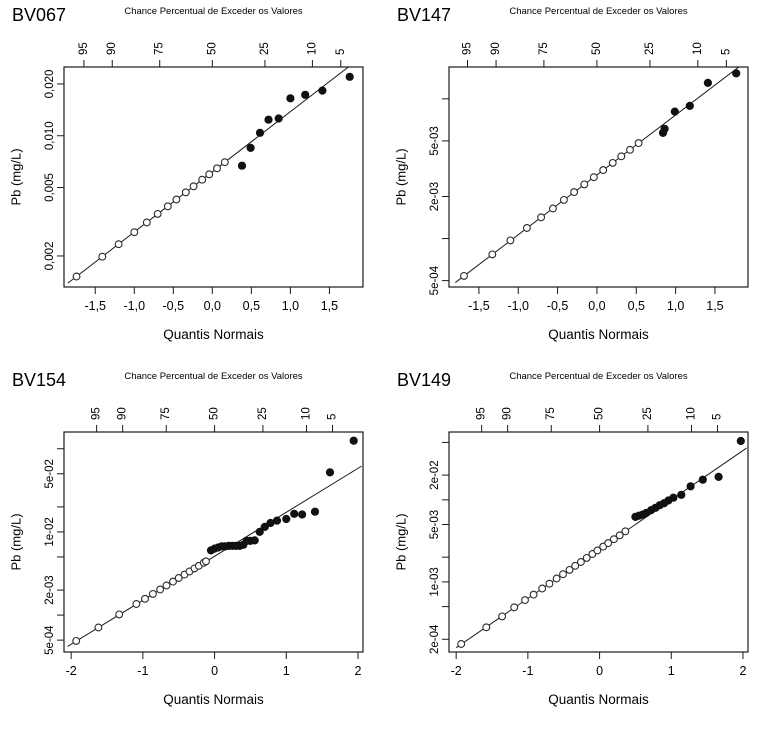  Describe the element at coordinates (214, 556) in the screenshot. I see `fit-line` at that location.